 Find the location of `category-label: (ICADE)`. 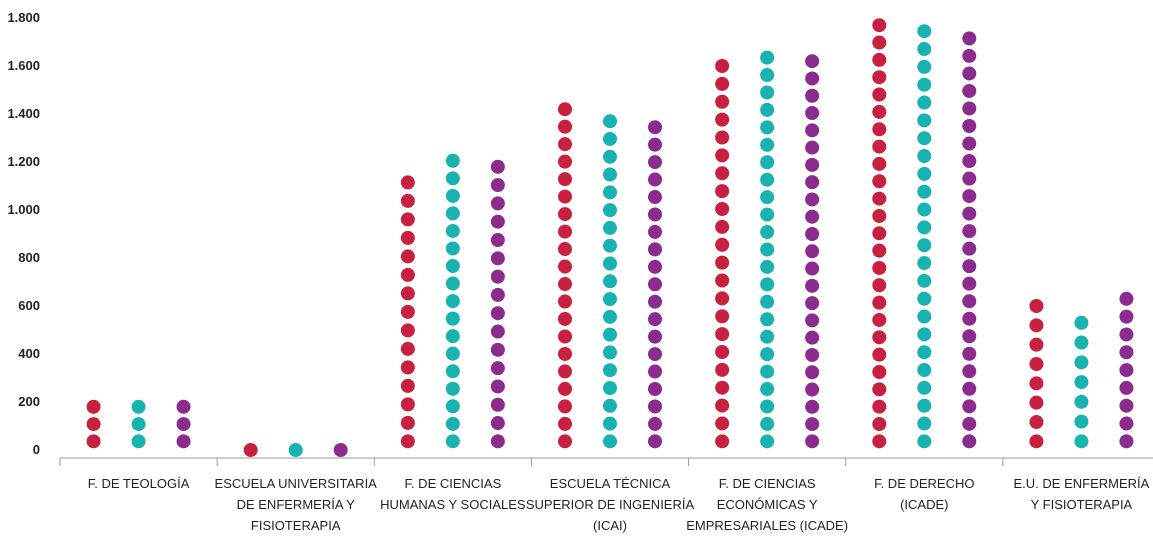

category-label: (ICADE) is located at coordinates (924, 504).